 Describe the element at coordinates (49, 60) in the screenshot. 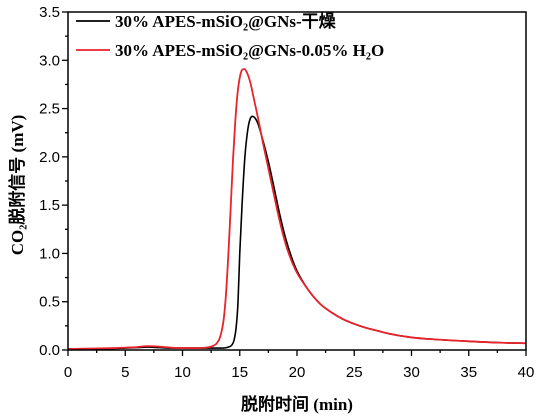

I see `y-tick-label: 3.0` at that location.